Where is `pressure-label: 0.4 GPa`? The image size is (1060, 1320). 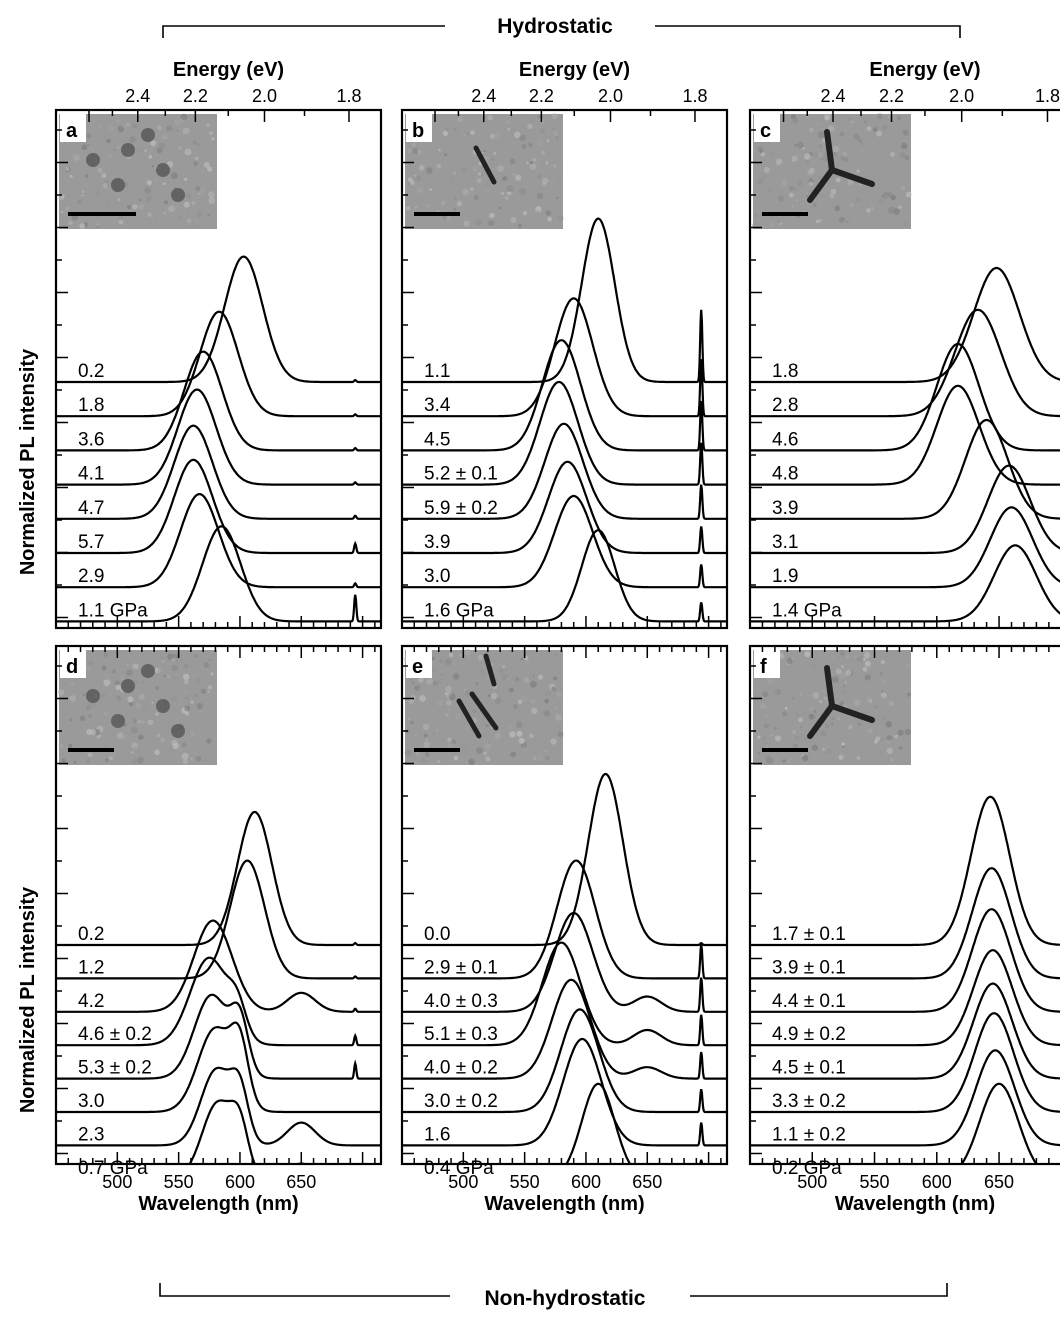 pressure-label: 0.4 GPa is located at coordinates (459, 1168).